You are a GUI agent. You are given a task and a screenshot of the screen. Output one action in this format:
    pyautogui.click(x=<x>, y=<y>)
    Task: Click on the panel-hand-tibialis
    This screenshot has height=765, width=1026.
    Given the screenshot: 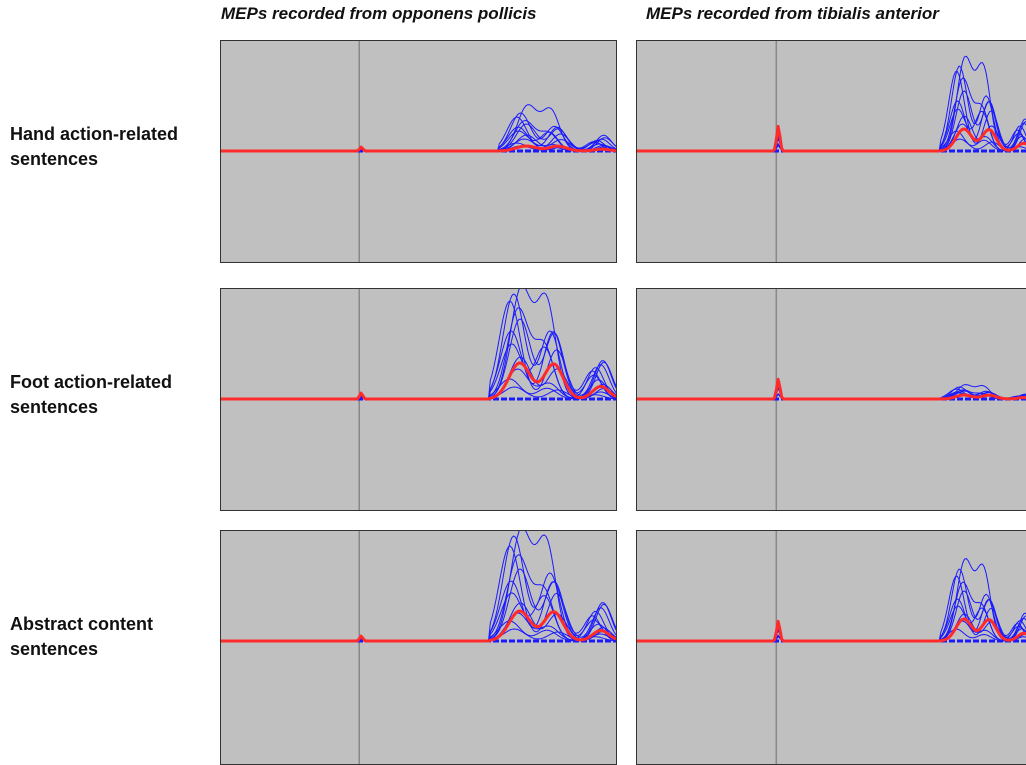 What is the action you would take?
    pyautogui.click(x=831, y=151)
    